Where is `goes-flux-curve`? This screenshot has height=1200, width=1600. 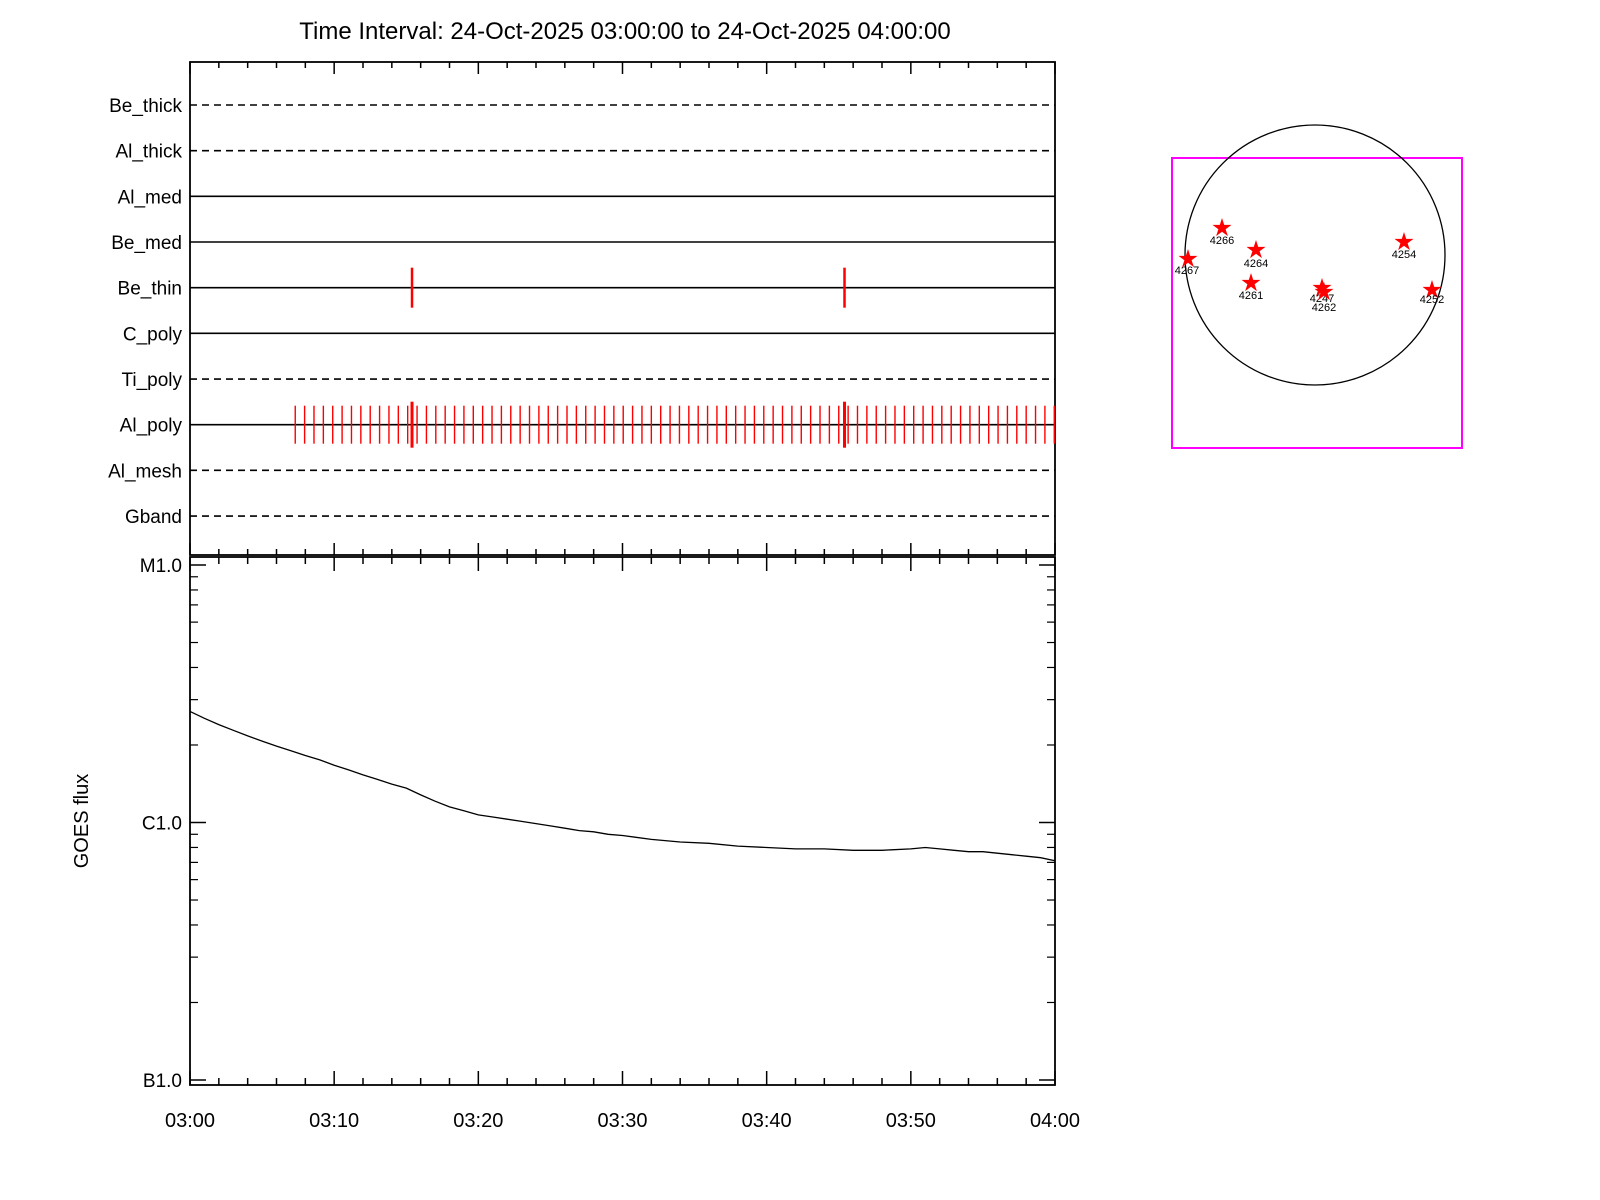 goes-flux-curve is located at coordinates (622, 786).